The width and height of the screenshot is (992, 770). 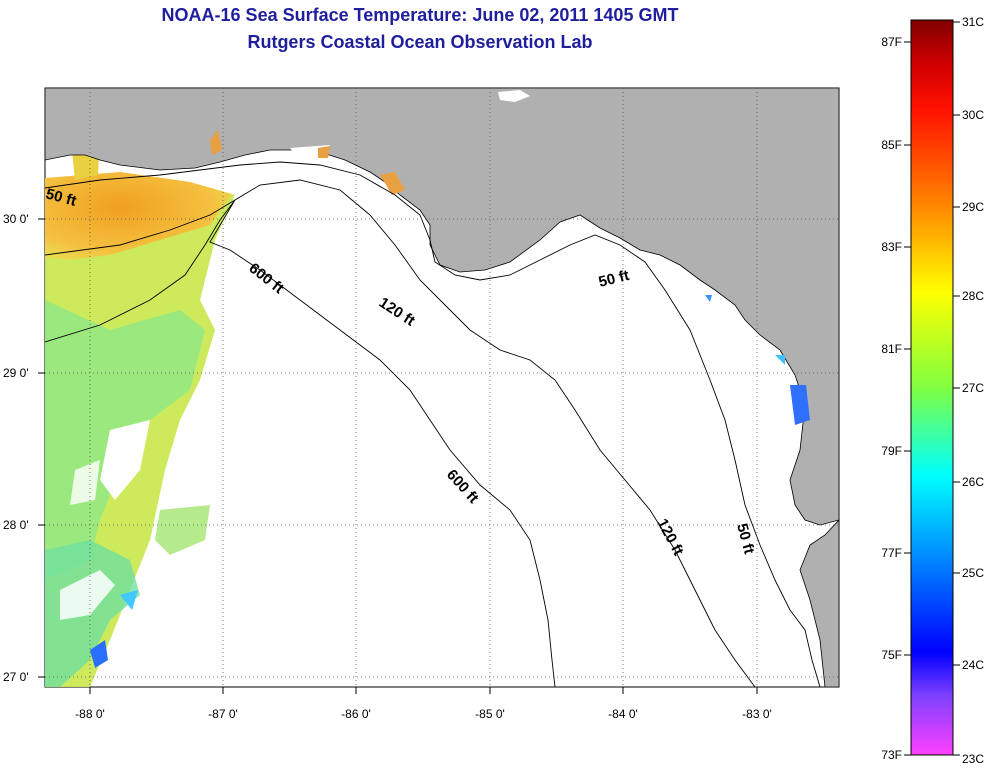 What do you see at coordinates (757, 714) in the screenshot?
I see `lon-label: -83 0'` at bounding box center [757, 714].